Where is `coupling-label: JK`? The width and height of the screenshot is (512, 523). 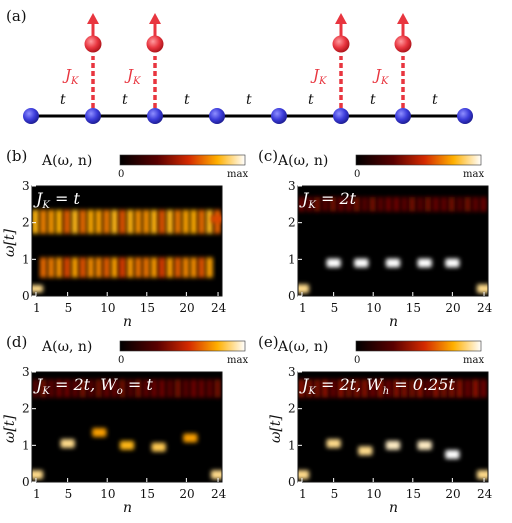 coupling-label: JK is located at coordinates (70, 76).